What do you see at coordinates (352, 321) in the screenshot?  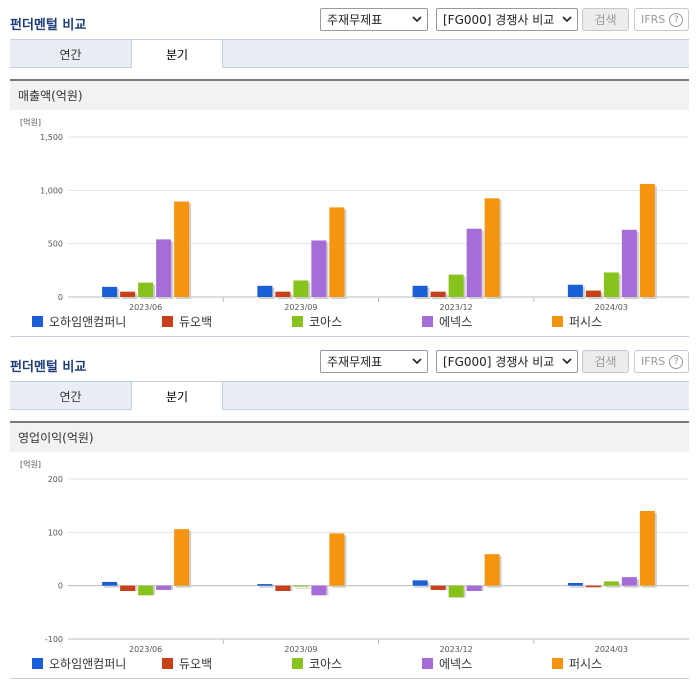 I see `chart-legend: 오하임앤컴퍼니 듀오백 코아스 에넥스 퍼시스` at bounding box center [352, 321].